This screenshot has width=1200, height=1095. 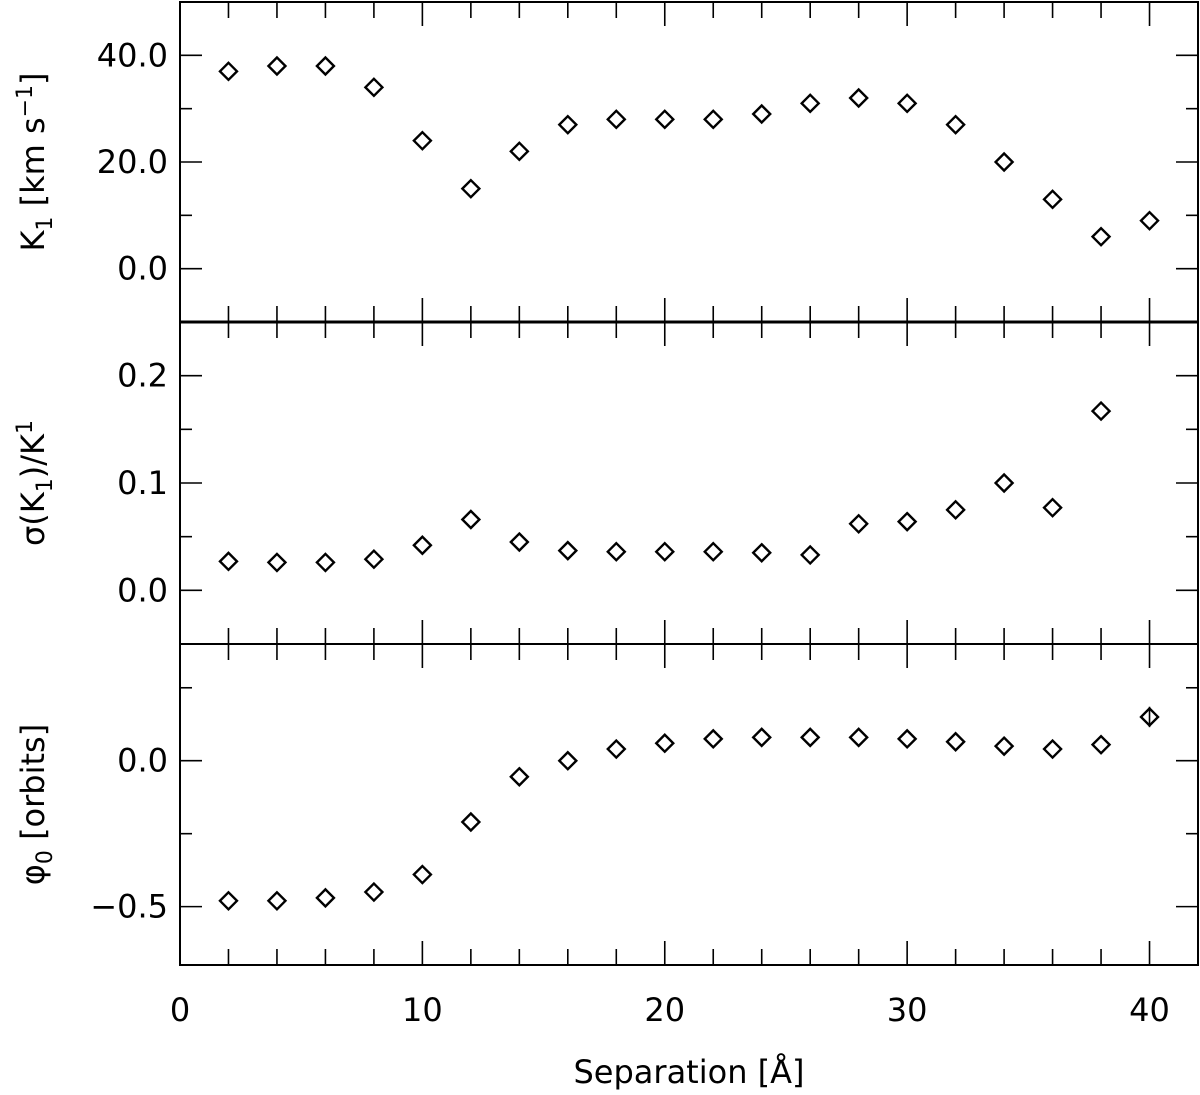 I want to click on x-axis-title: Separation [Å], so click(x=688, y=1072).